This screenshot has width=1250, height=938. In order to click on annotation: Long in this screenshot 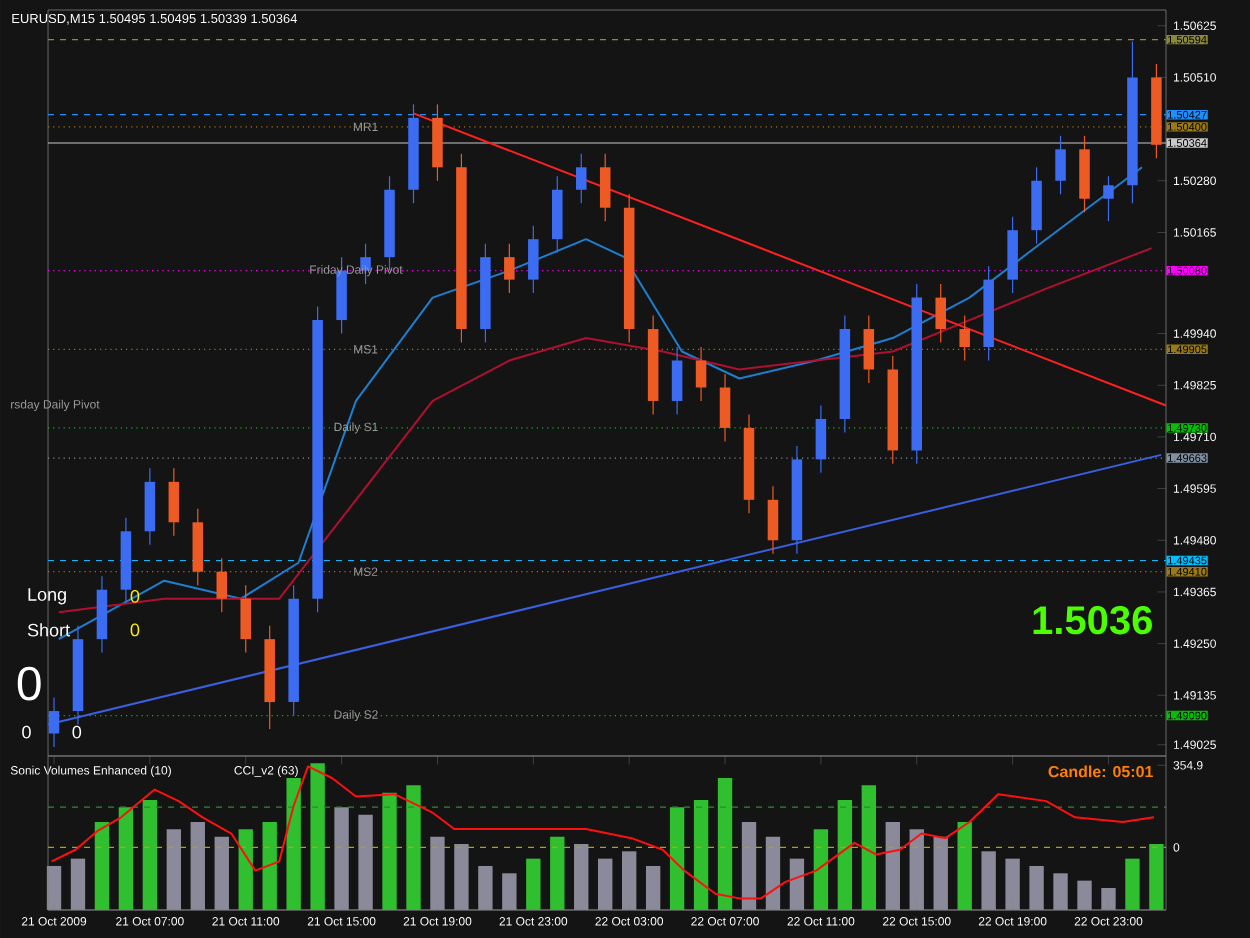, I will do `click(47, 596)`.